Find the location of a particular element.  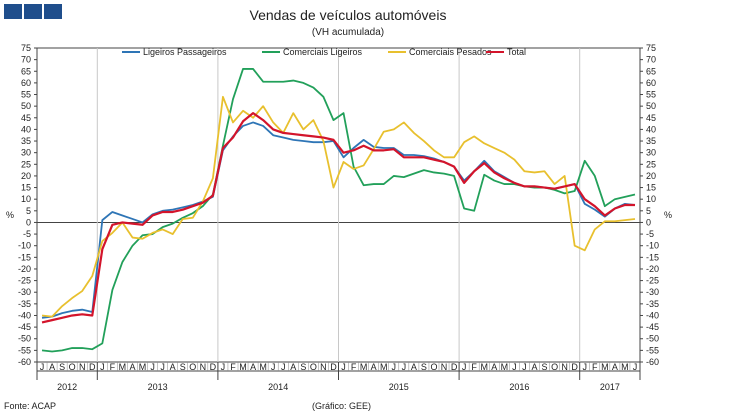

chart-title: Vendas de veículos automóveis is located at coordinates (348, 15).